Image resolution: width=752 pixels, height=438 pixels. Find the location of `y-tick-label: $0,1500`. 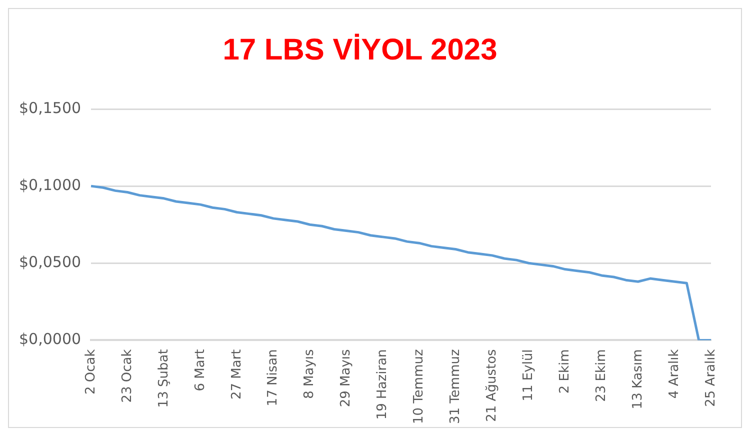

y-tick-label: $0,1500 is located at coordinates (50, 107).